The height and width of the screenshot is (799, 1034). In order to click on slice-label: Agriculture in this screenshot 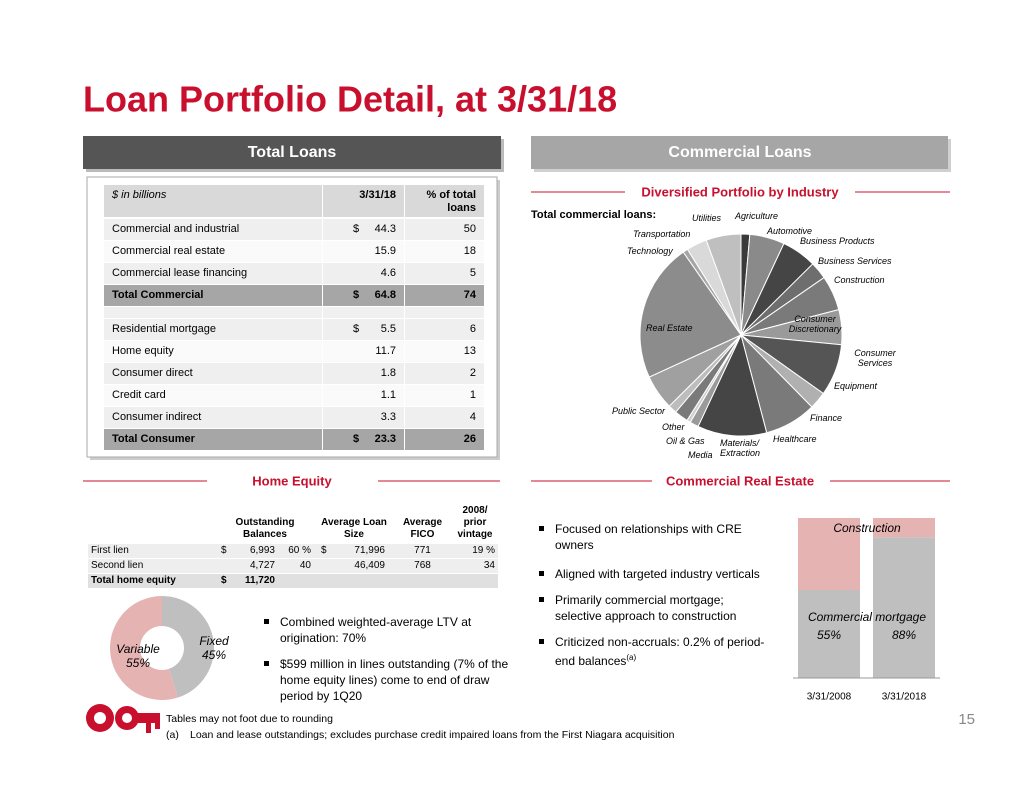, I will do `click(757, 216)`.